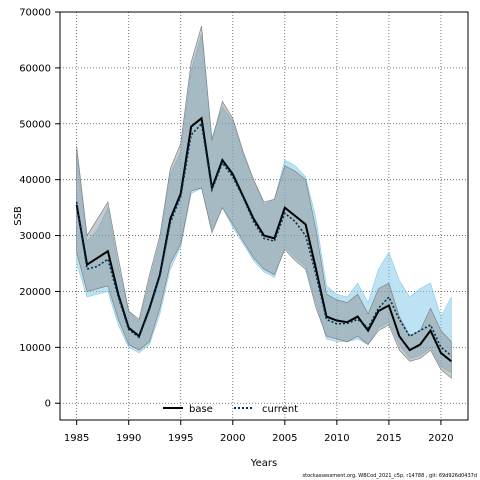 The height and width of the screenshot is (480, 480). I want to click on legend-current-label: current, so click(280, 409).